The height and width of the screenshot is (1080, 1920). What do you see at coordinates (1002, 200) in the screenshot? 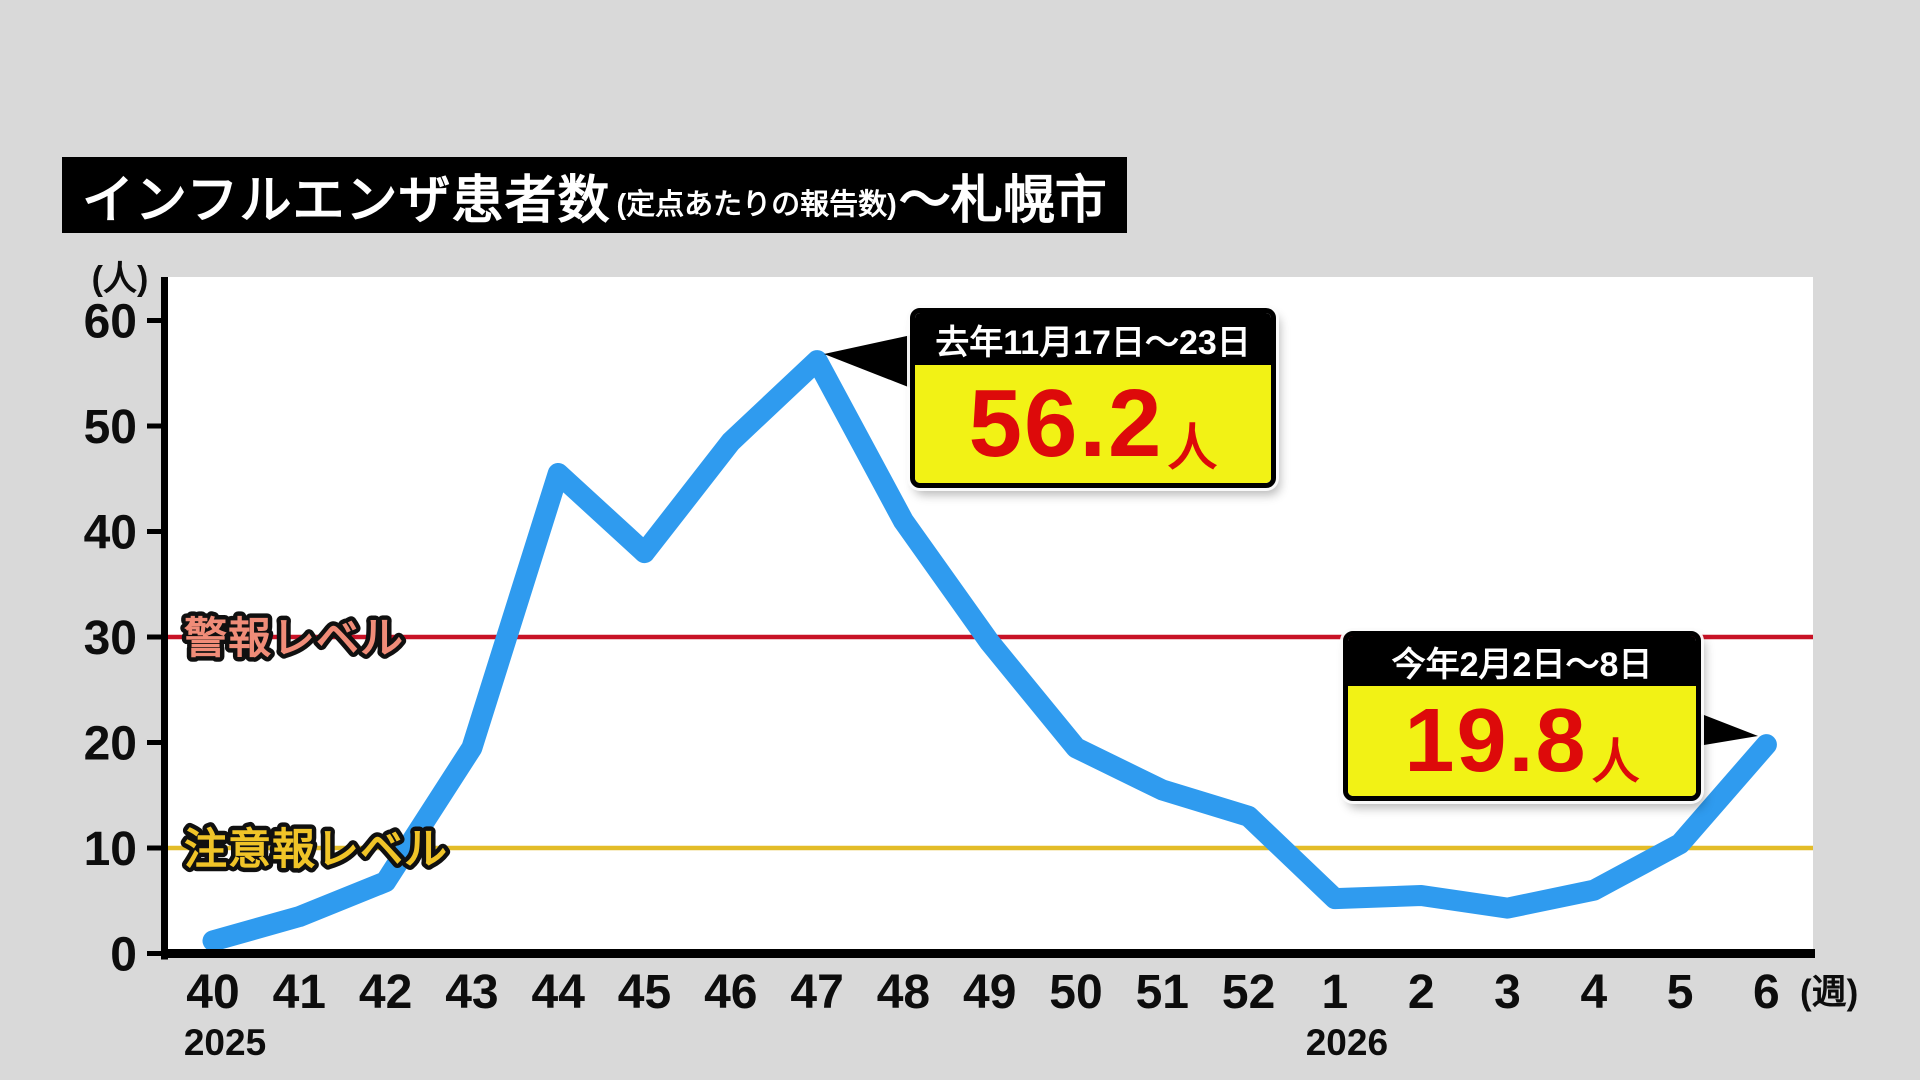
I see `chart-title-region: ～札幌市` at bounding box center [1002, 200].